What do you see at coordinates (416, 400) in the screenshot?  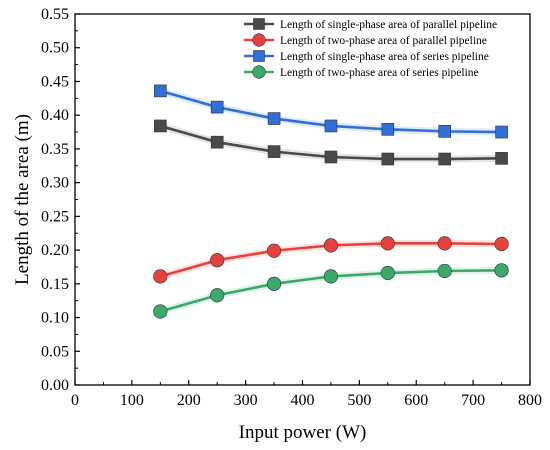 I see `x-tick-label: 600` at bounding box center [416, 400].